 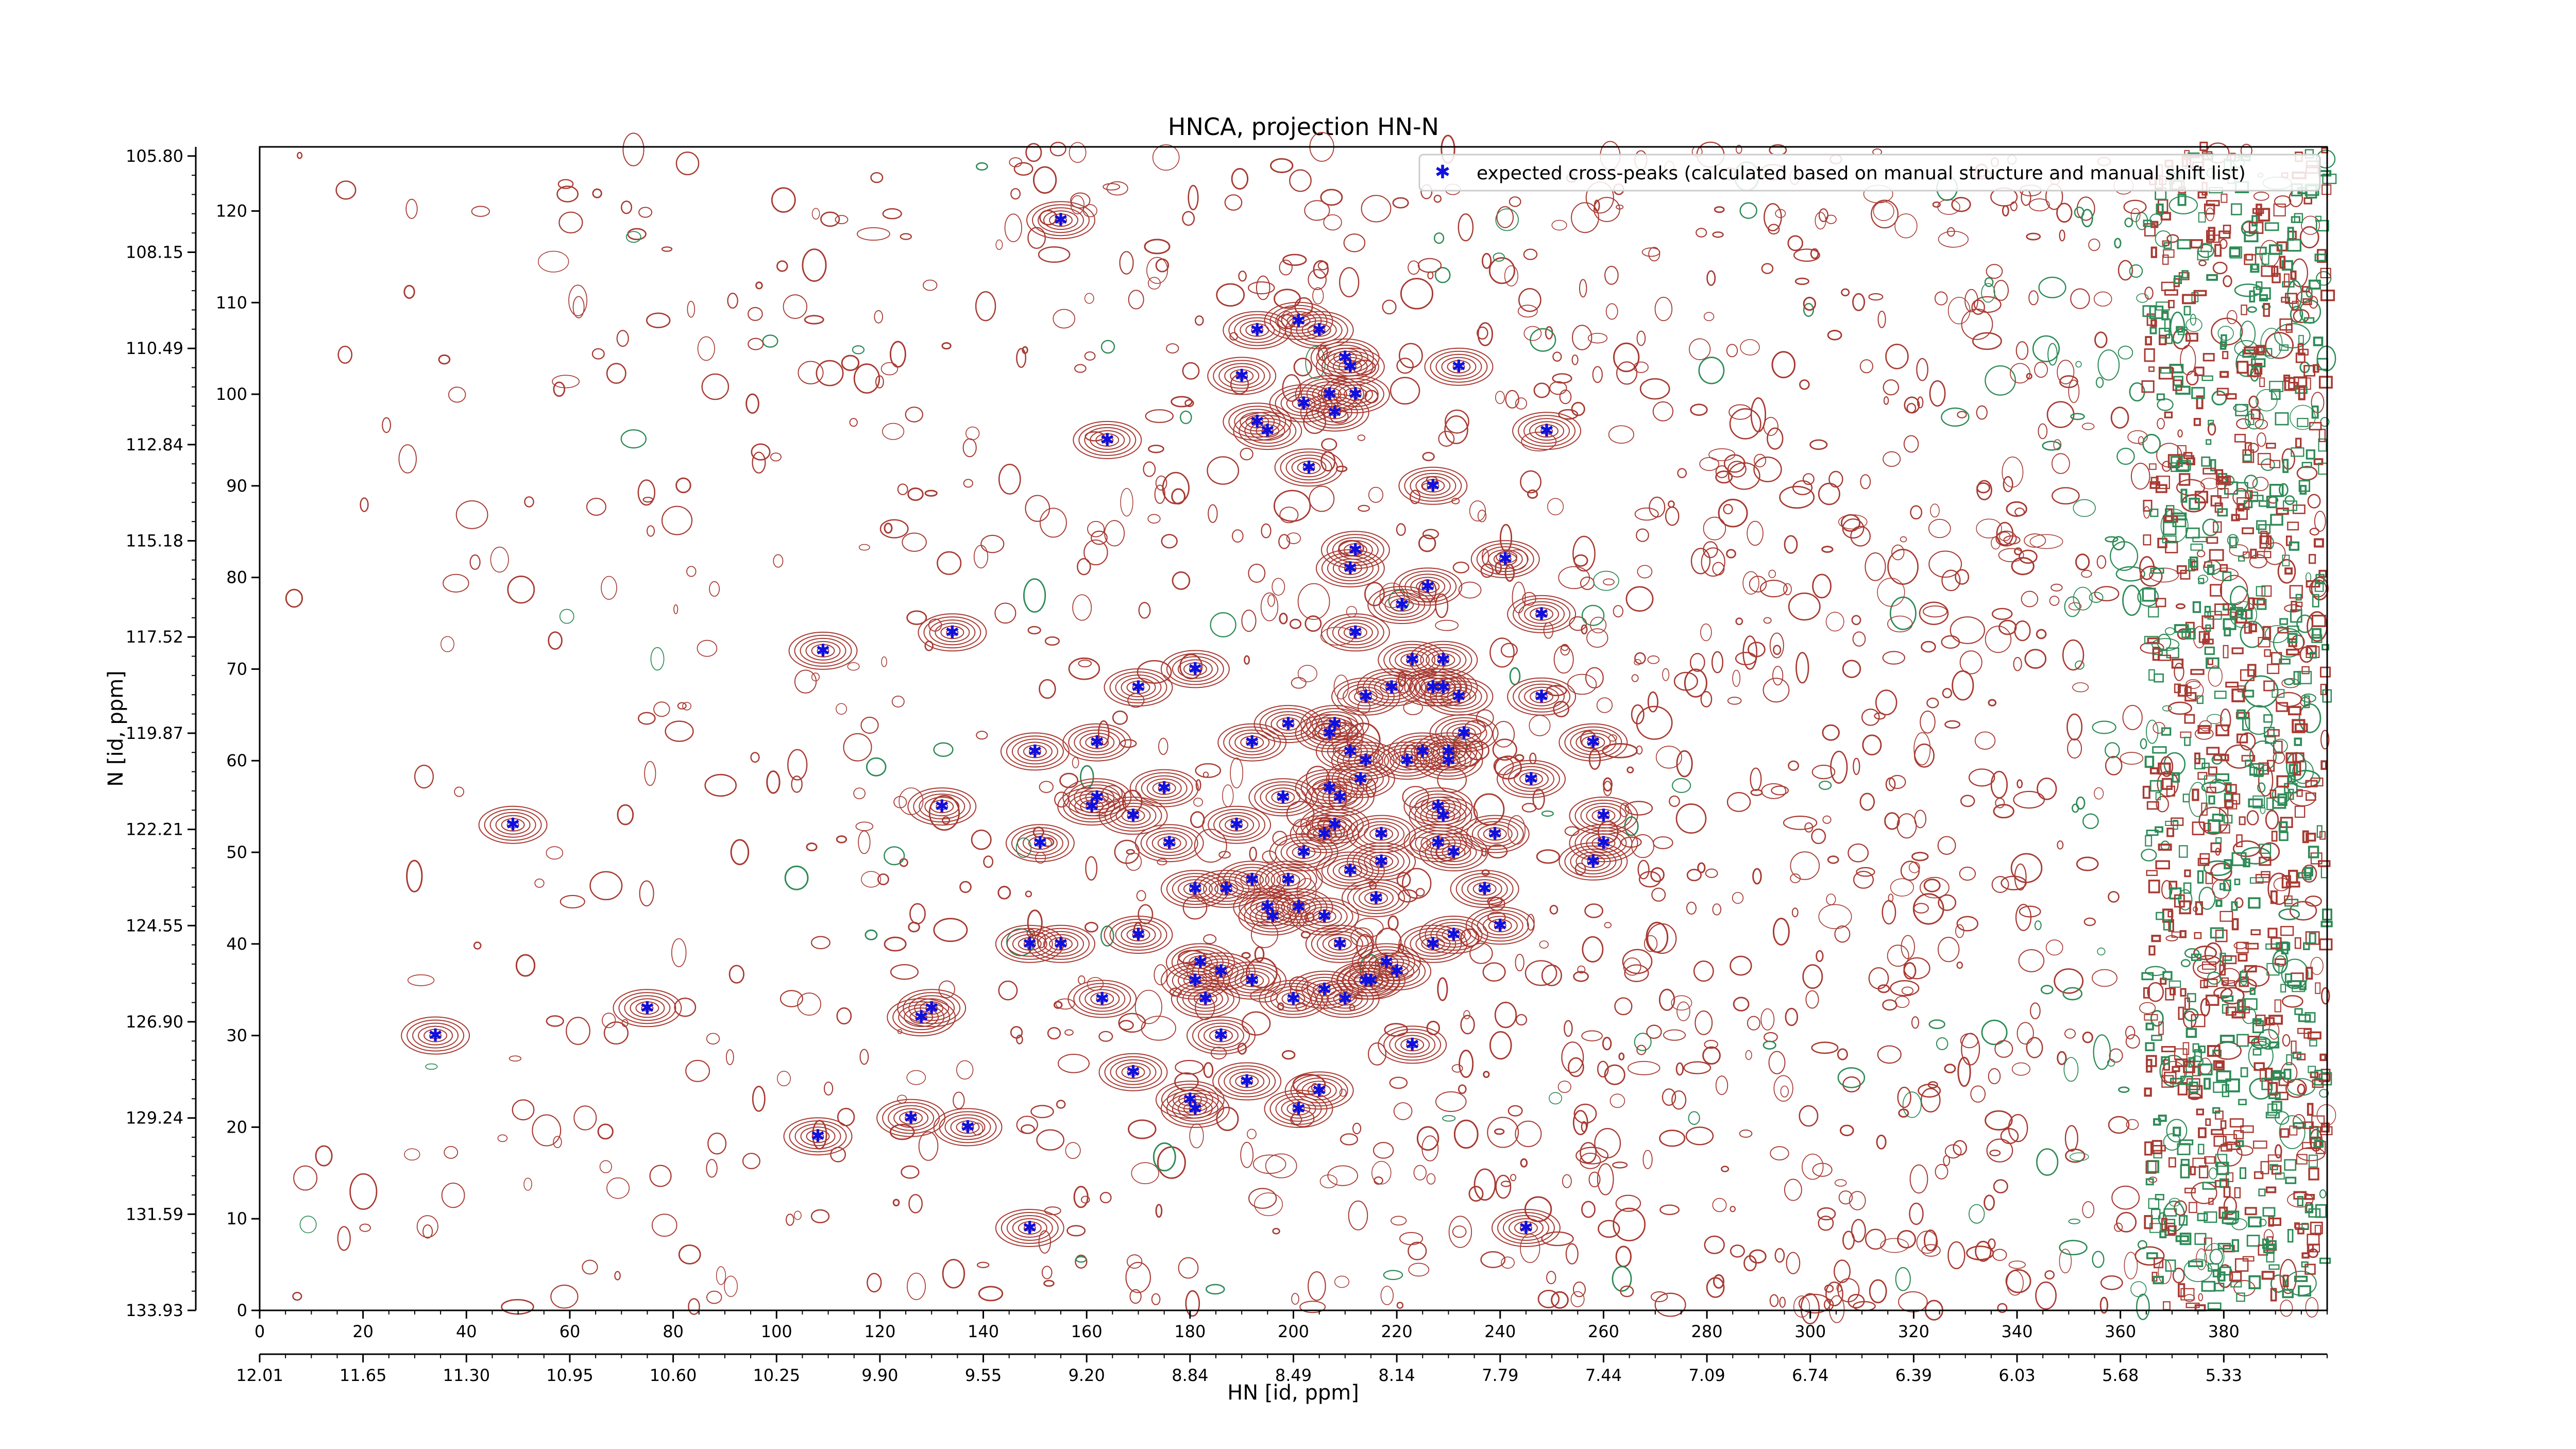 What do you see at coordinates (236, 669) in the screenshot?
I see `y-tick-label: 70` at bounding box center [236, 669].